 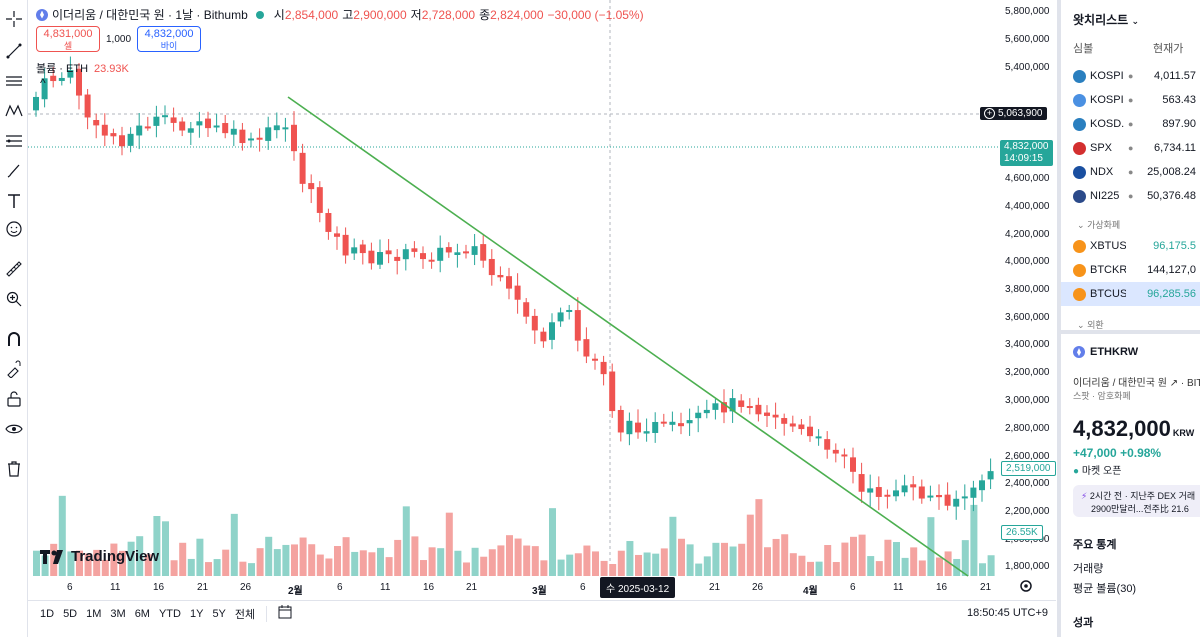 I want to click on range-5d-button: 5D, so click(x=70, y=613).